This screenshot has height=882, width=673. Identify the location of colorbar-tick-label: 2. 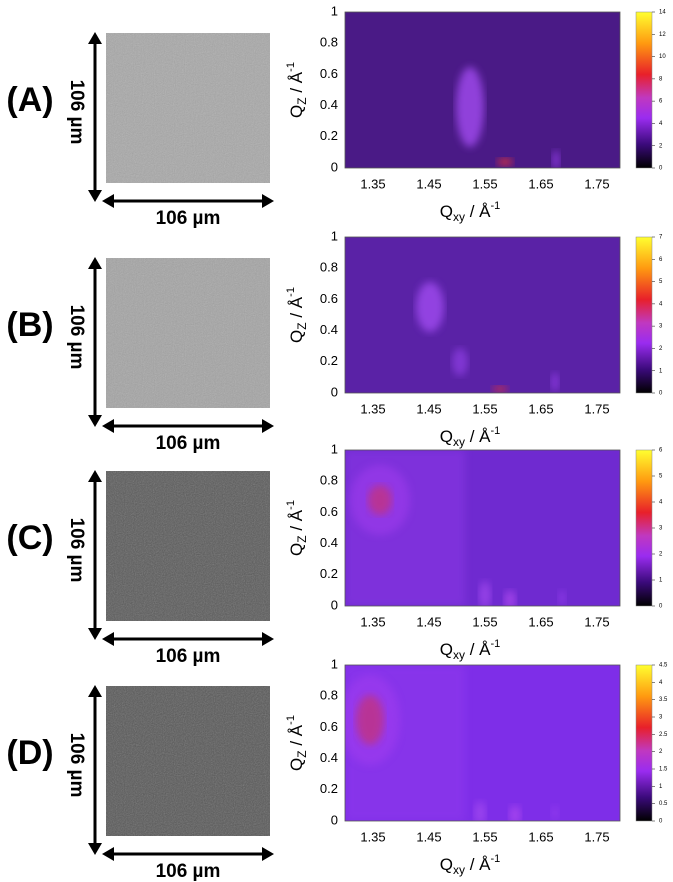
(661, 146).